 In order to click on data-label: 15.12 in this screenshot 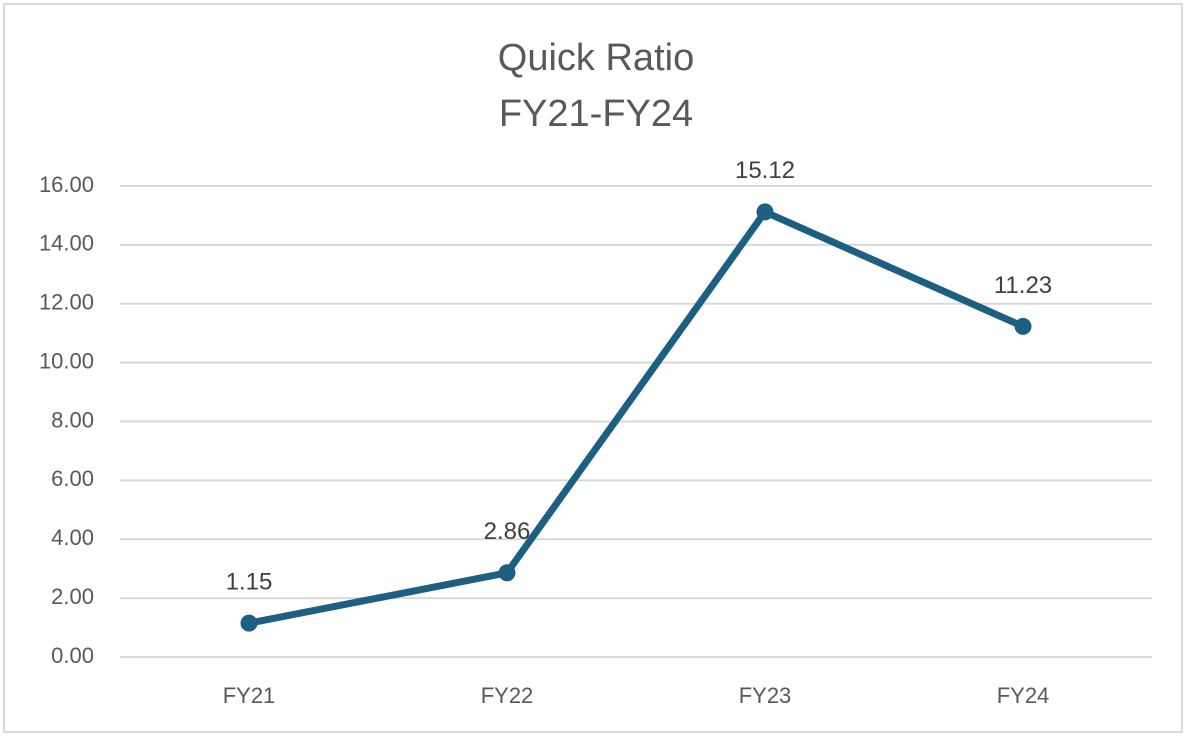, I will do `click(765, 170)`.